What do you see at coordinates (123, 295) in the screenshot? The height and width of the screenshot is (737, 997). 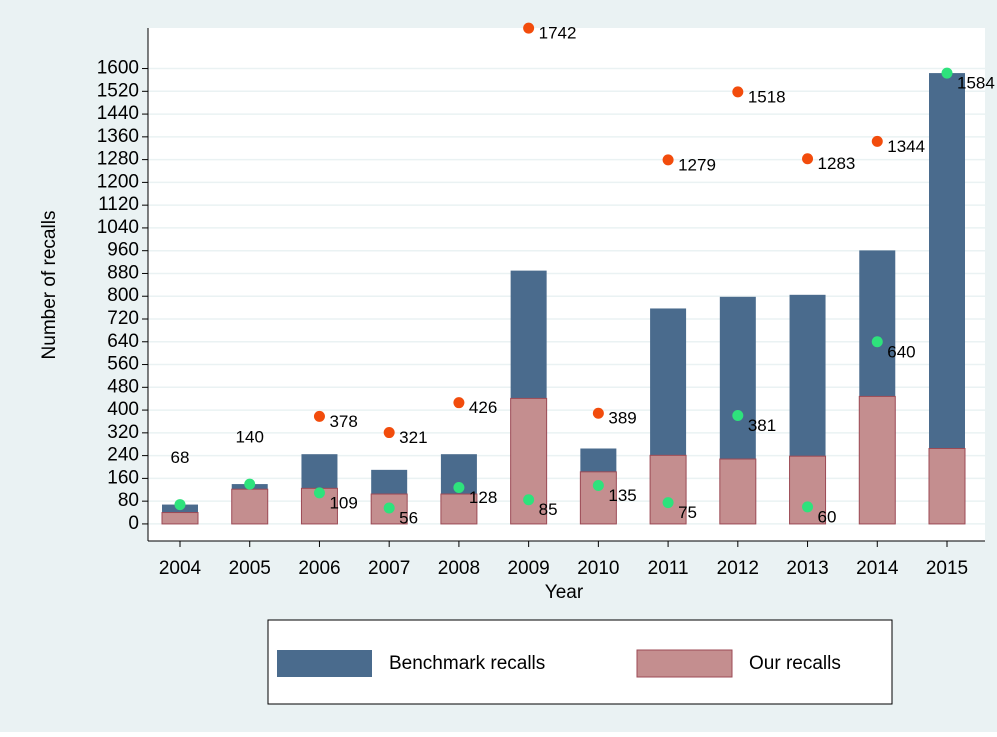 I see `y-tick-label: 800` at bounding box center [123, 295].